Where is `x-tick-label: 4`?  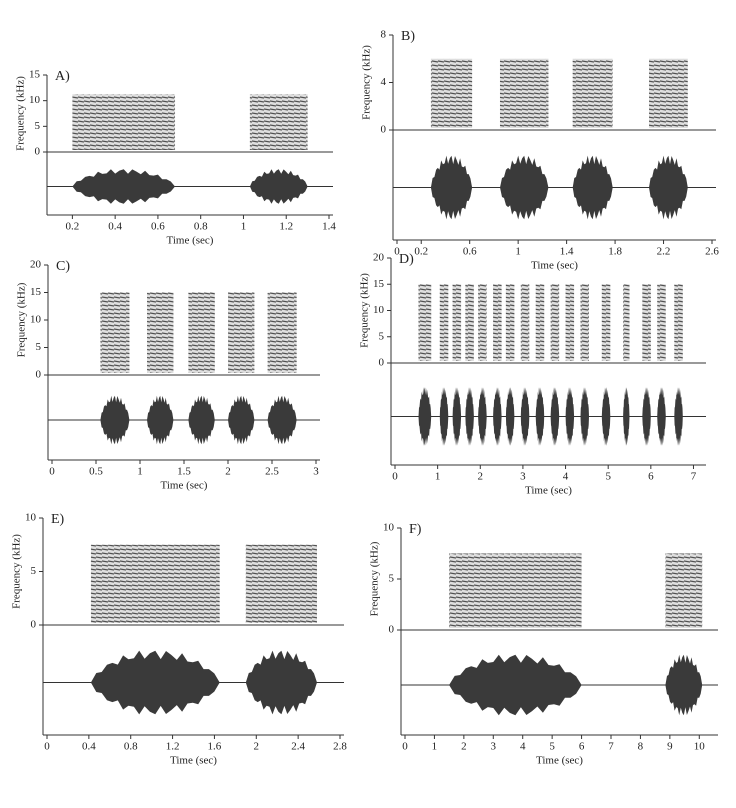 x-tick-label: 4 is located at coordinates (523, 747).